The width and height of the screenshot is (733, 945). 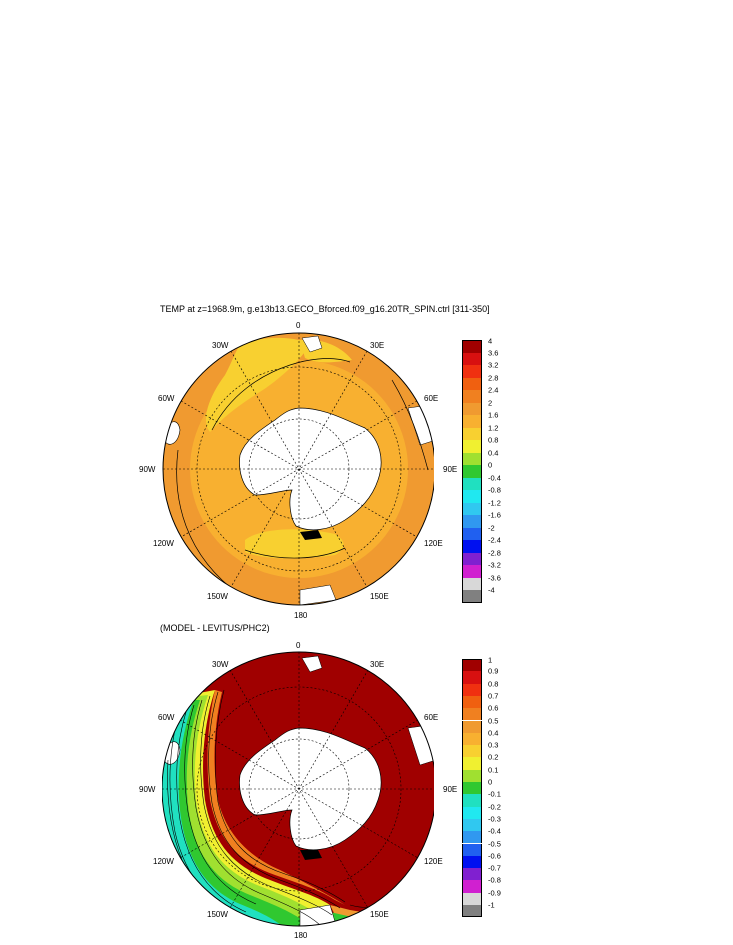 What do you see at coordinates (493, 671) in the screenshot?
I see `difference-colorbar-tick-label: 0.9` at bounding box center [493, 671].